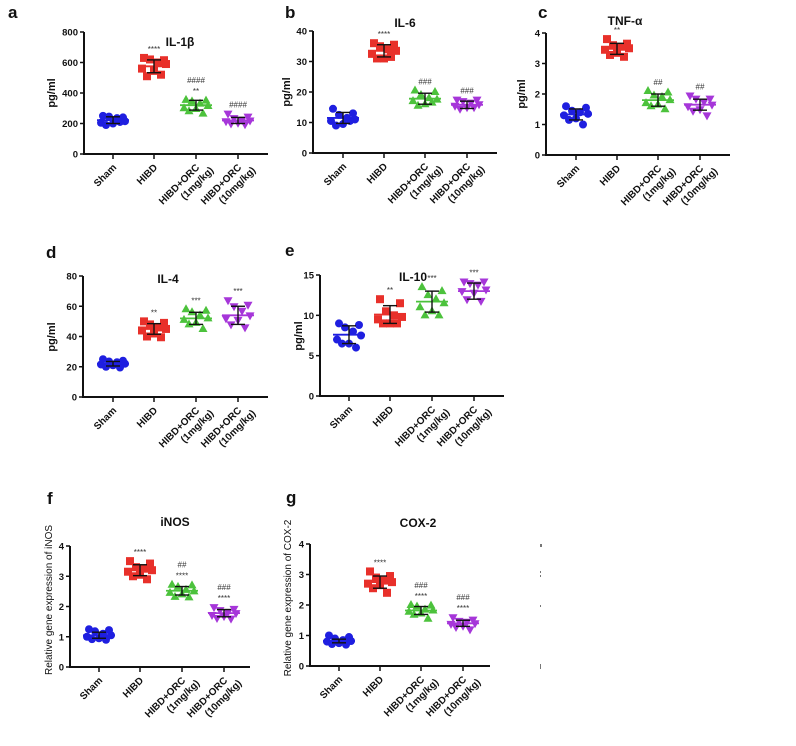  What do you see at coordinates (180, 42) in the screenshot?
I see `chart-title: IL-1β` at bounding box center [180, 42].